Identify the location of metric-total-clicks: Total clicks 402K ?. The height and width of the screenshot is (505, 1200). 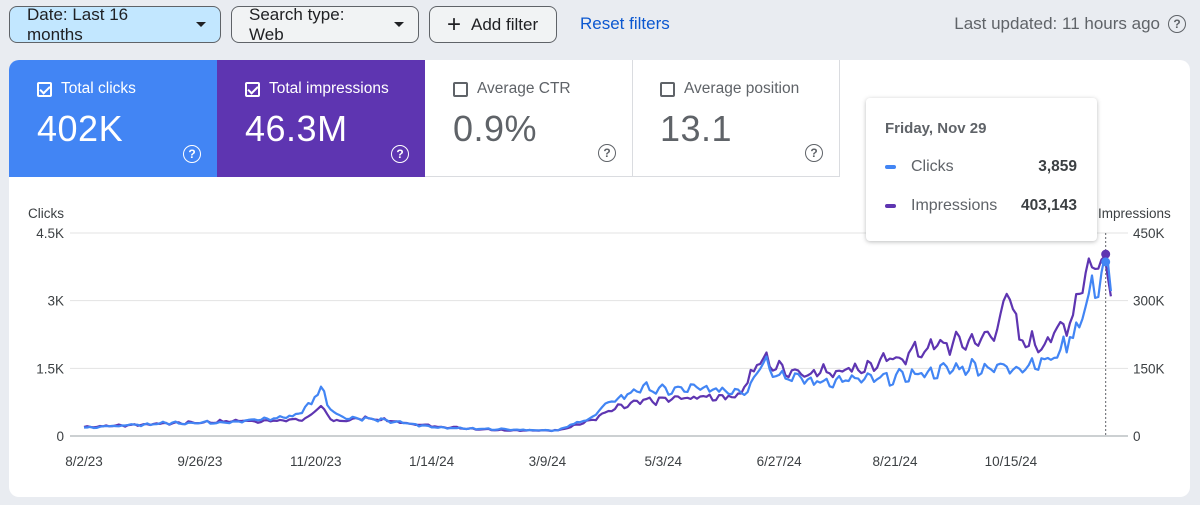
(113, 118).